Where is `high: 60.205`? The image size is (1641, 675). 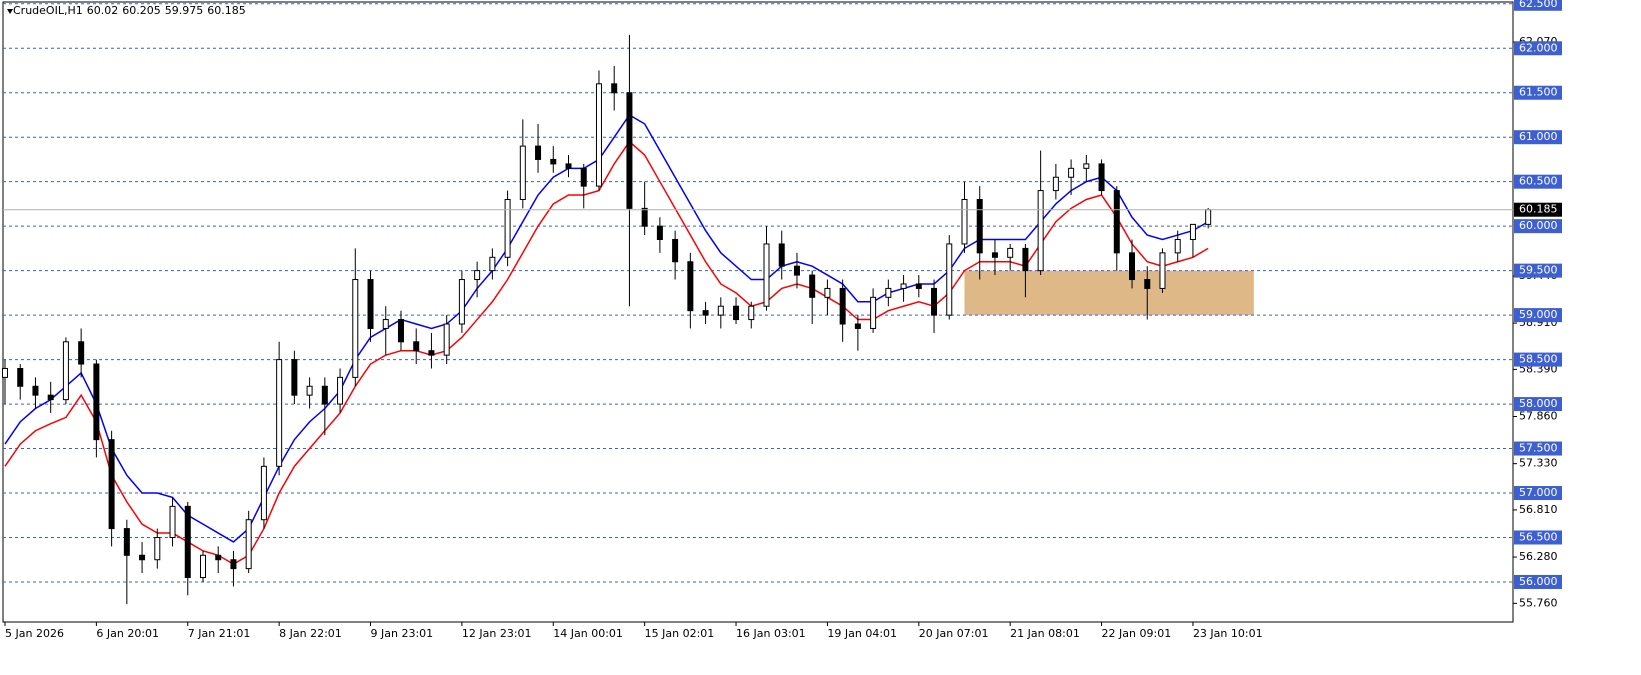
high: 60.205 is located at coordinates (141, 10).